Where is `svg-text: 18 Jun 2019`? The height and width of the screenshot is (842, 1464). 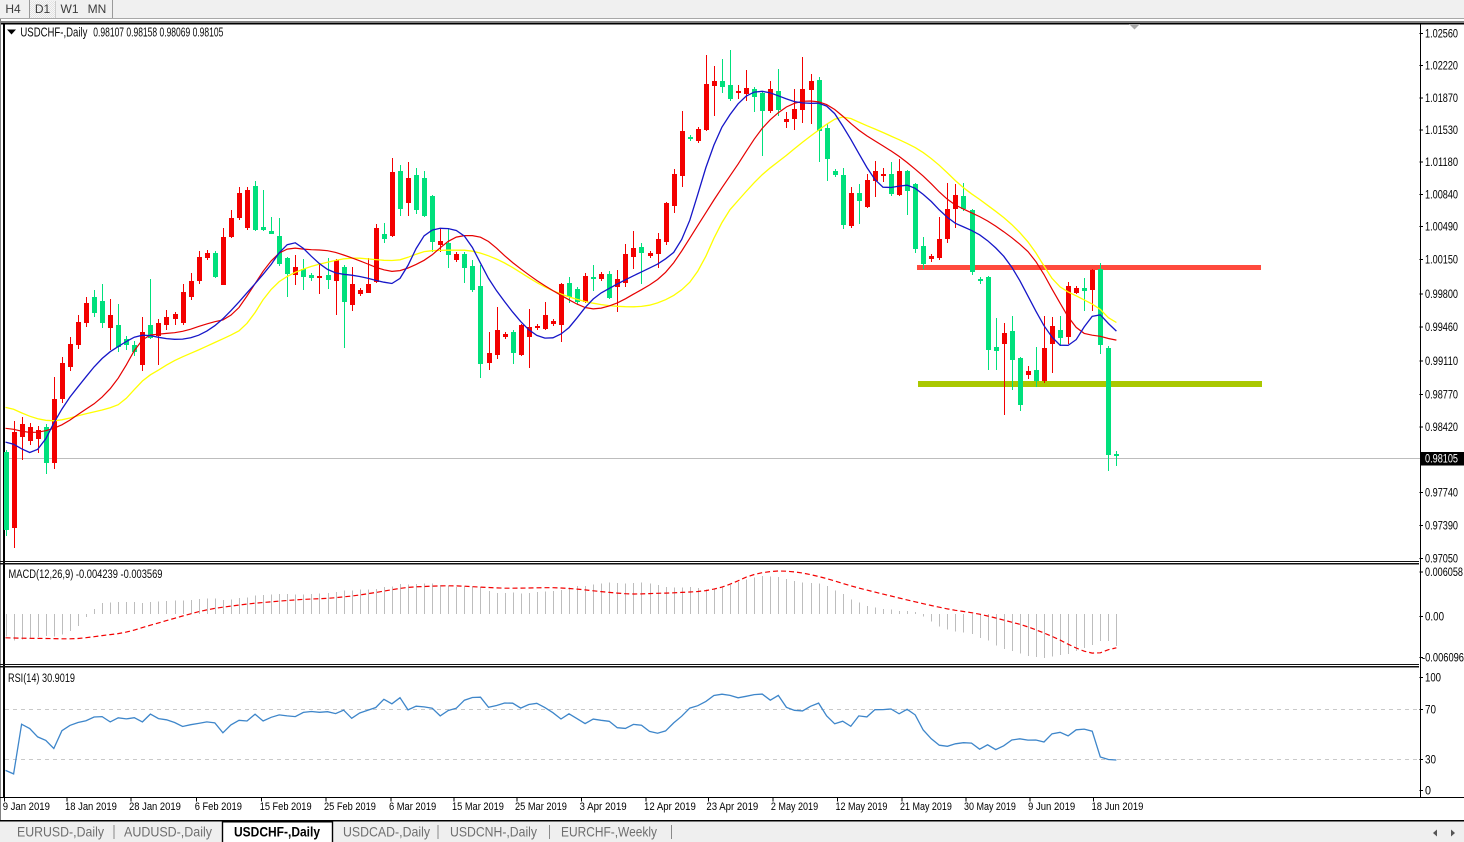 svg-text: 18 Jun 2019 is located at coordinates (1118, 807).